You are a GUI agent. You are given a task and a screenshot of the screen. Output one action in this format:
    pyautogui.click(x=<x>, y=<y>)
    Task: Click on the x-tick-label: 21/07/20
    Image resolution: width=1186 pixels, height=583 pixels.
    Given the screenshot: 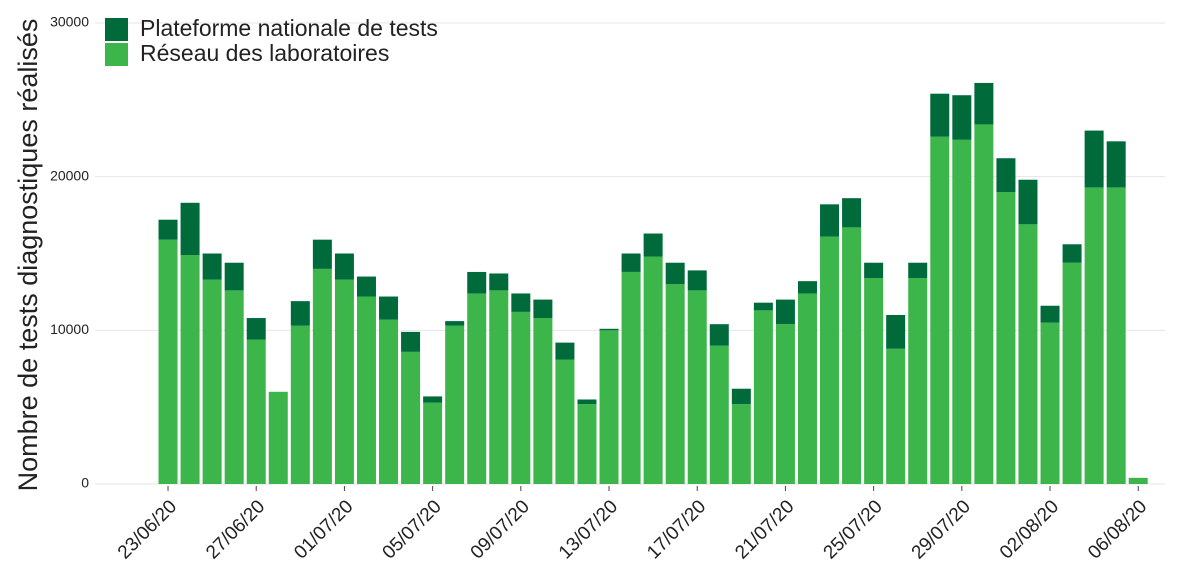 What is the action you would take?
    pyautogui.click(x=764, y=529)
    